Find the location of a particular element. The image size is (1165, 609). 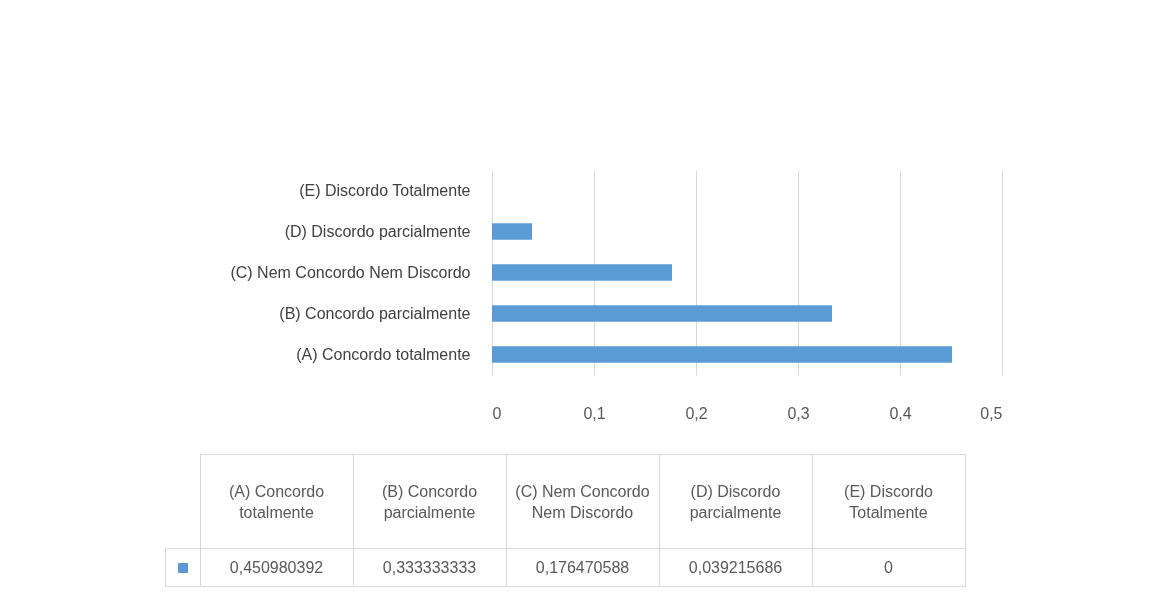

x-tick-label: 0,2 is located at coordinates (696, 413).